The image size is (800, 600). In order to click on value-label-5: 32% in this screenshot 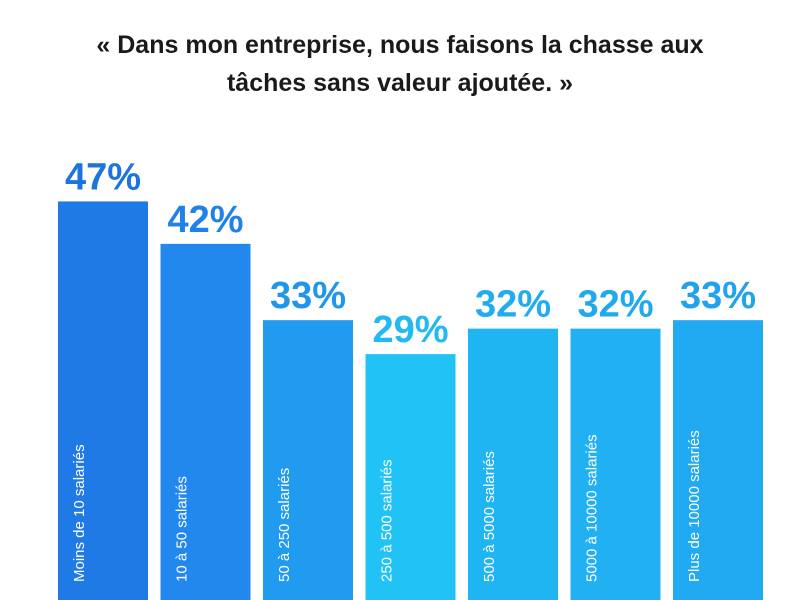, I will do `click(513, 305)`.